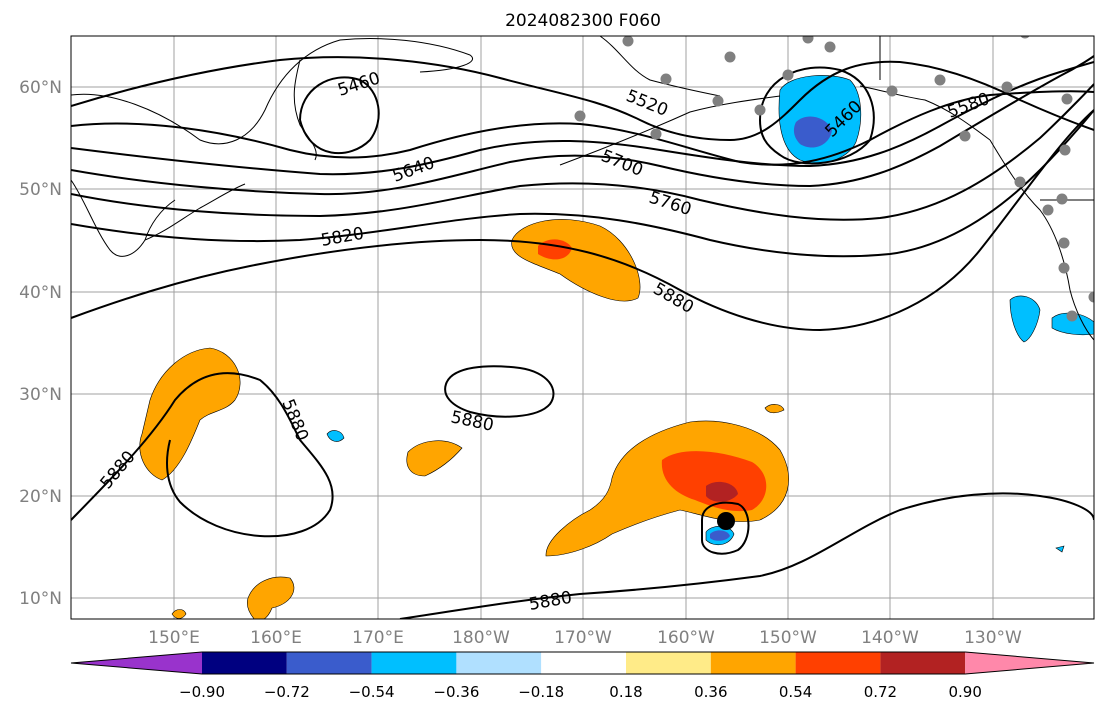 The image size is (1105, 712). Describe the element at coordinates (964, 692) in the screenshot. I see `colorbar-label: 0.90` at that location.